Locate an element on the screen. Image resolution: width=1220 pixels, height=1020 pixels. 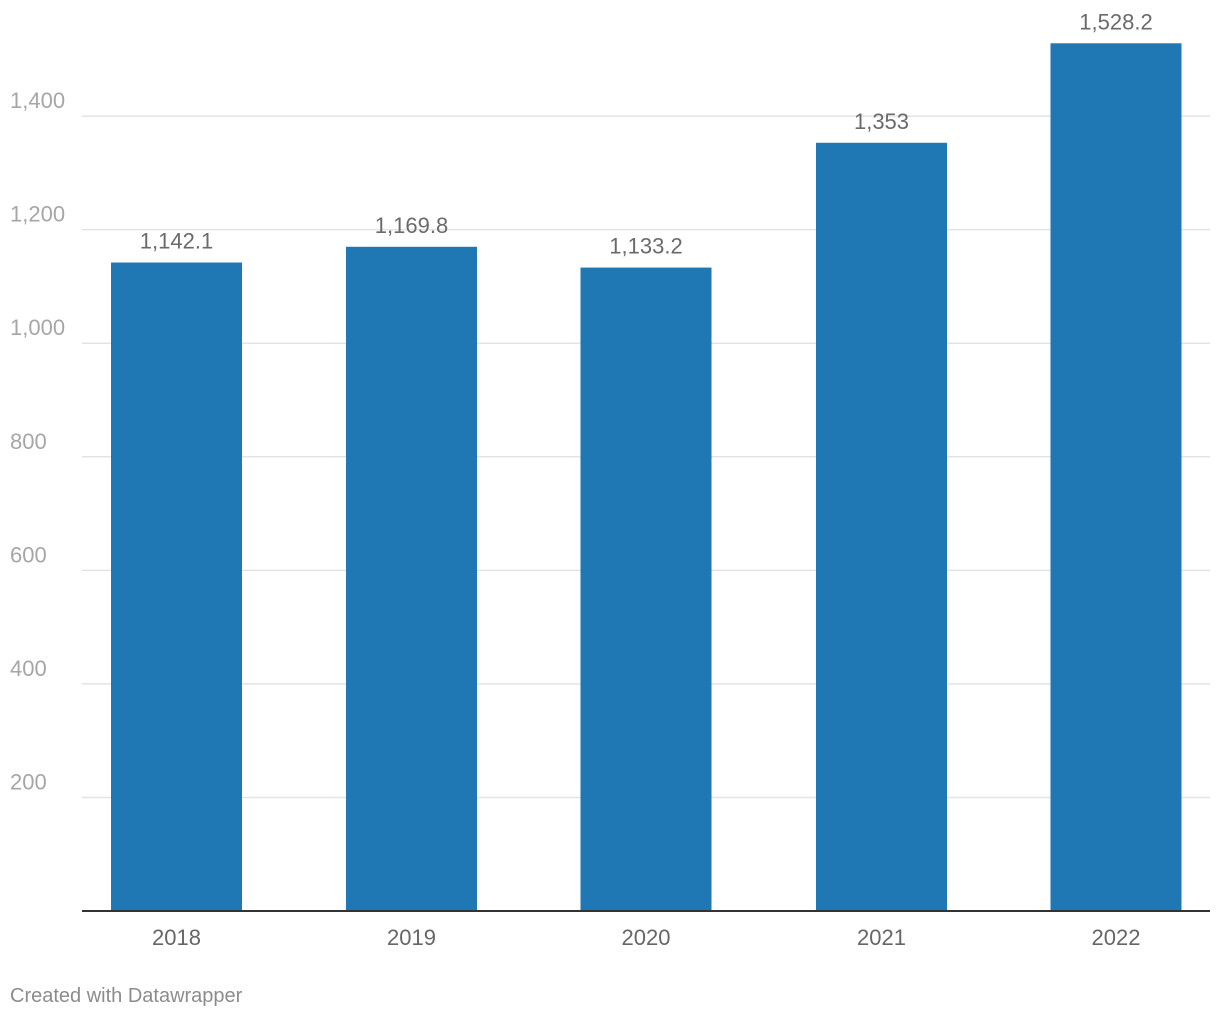
x-tick-label: 2018 is located at coordinates (176, 937).